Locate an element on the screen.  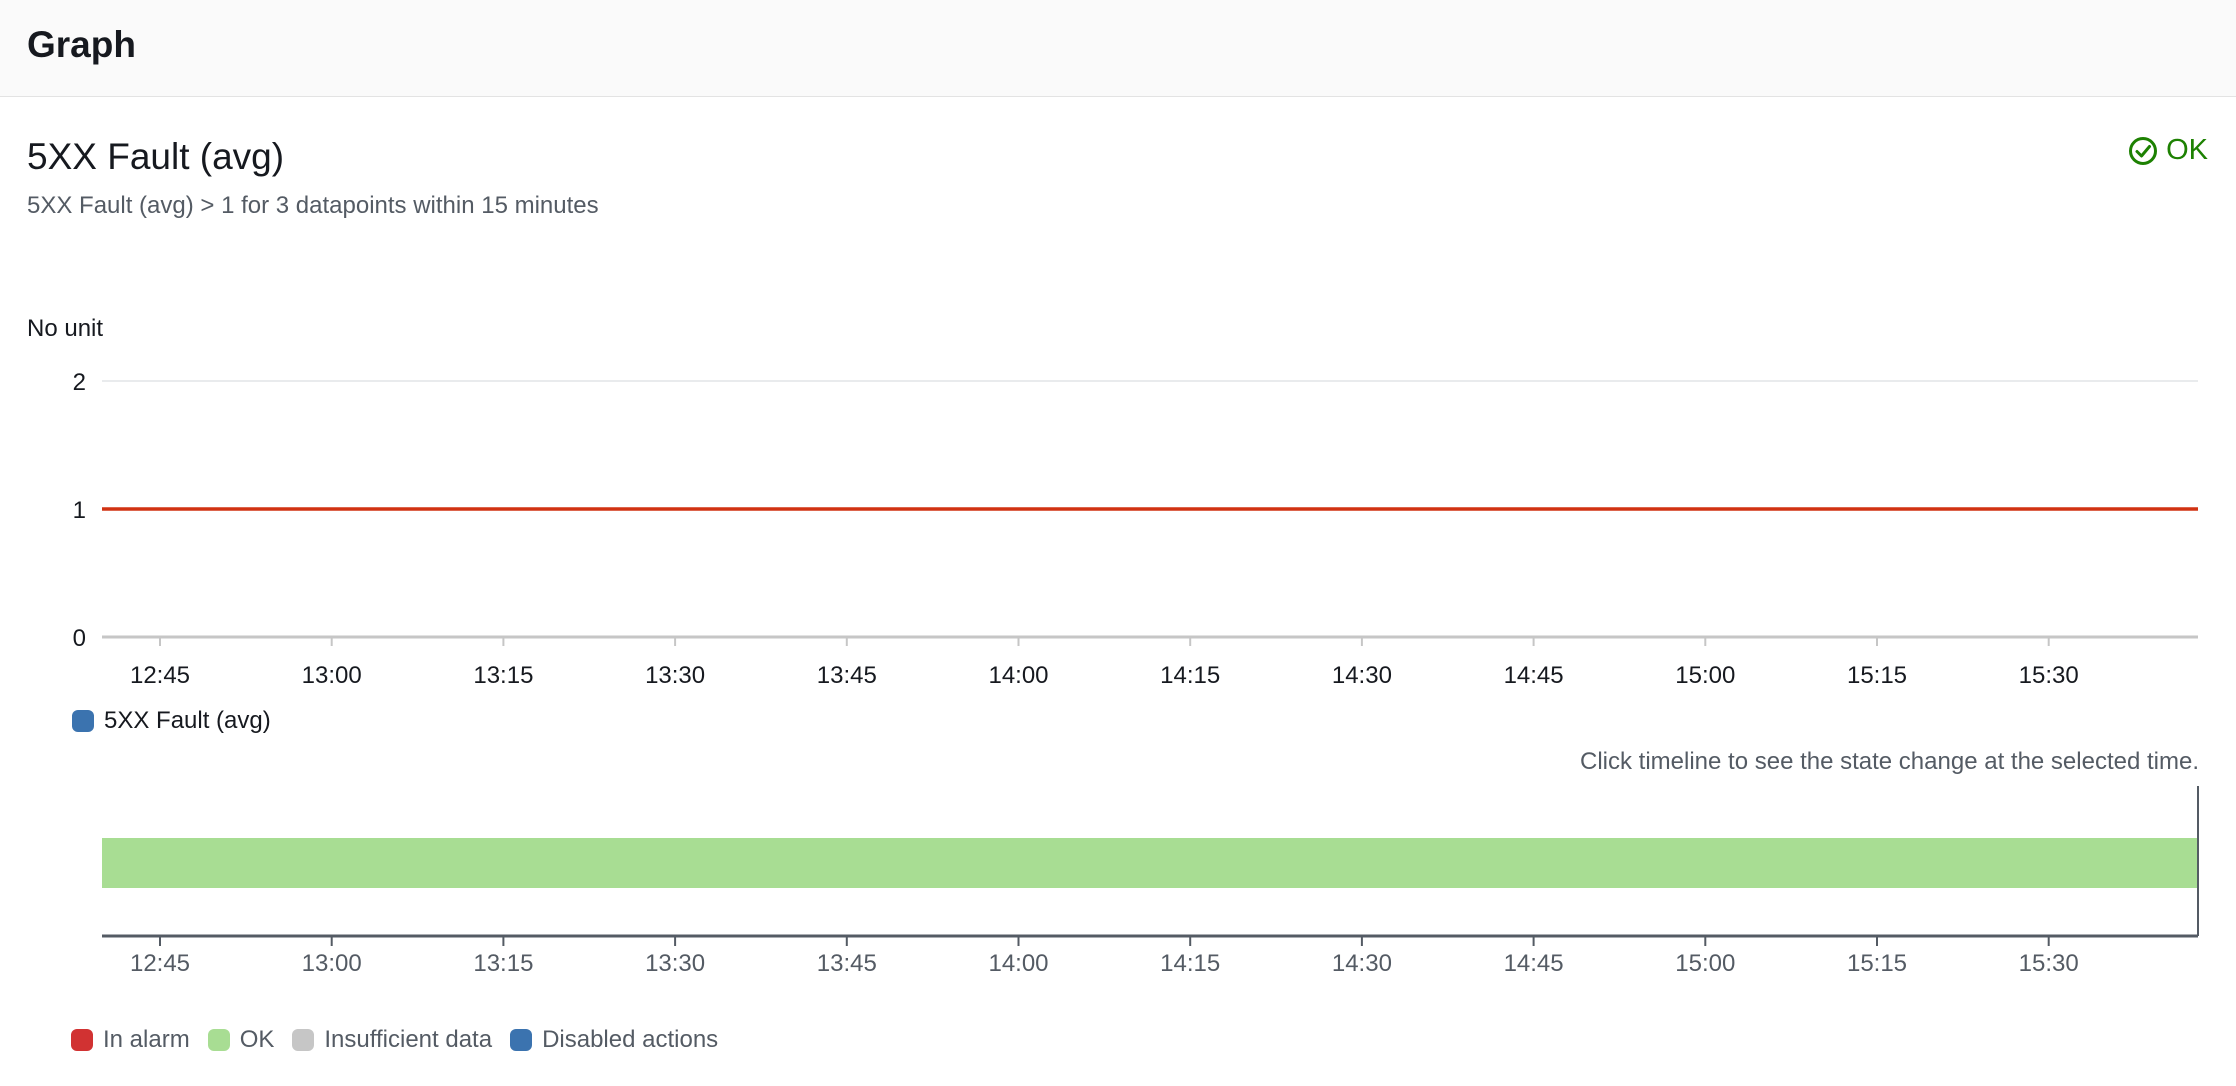
chart-gridlines is located at coordinates (1150, 445).